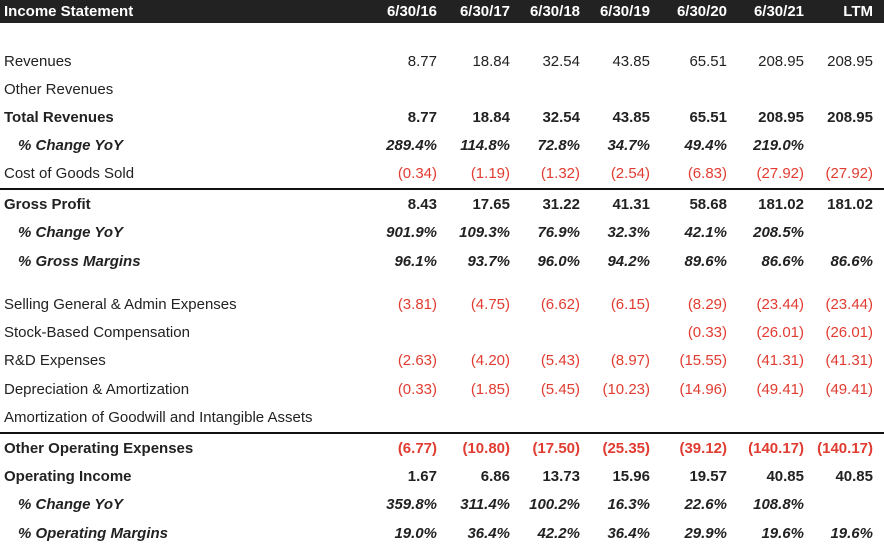 The width and height of the screenshot is (884, 560). What do you see at coordinates (628, 232) in the screenshot?
I see `table-cell: 32.3%` at bounding box center [628, 232].